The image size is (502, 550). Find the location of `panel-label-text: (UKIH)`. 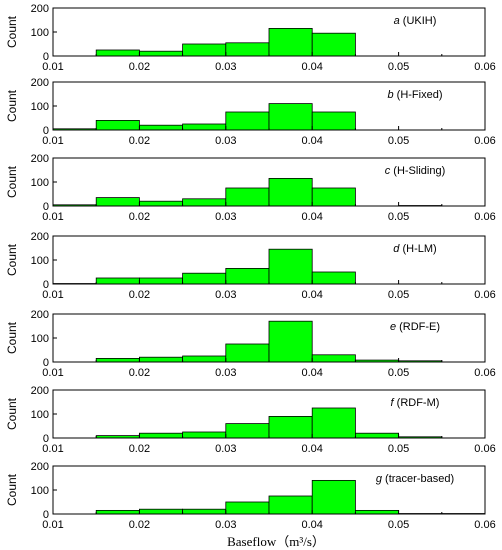

panel-label-text: (UKIH) is located at coordinates (418, 21).